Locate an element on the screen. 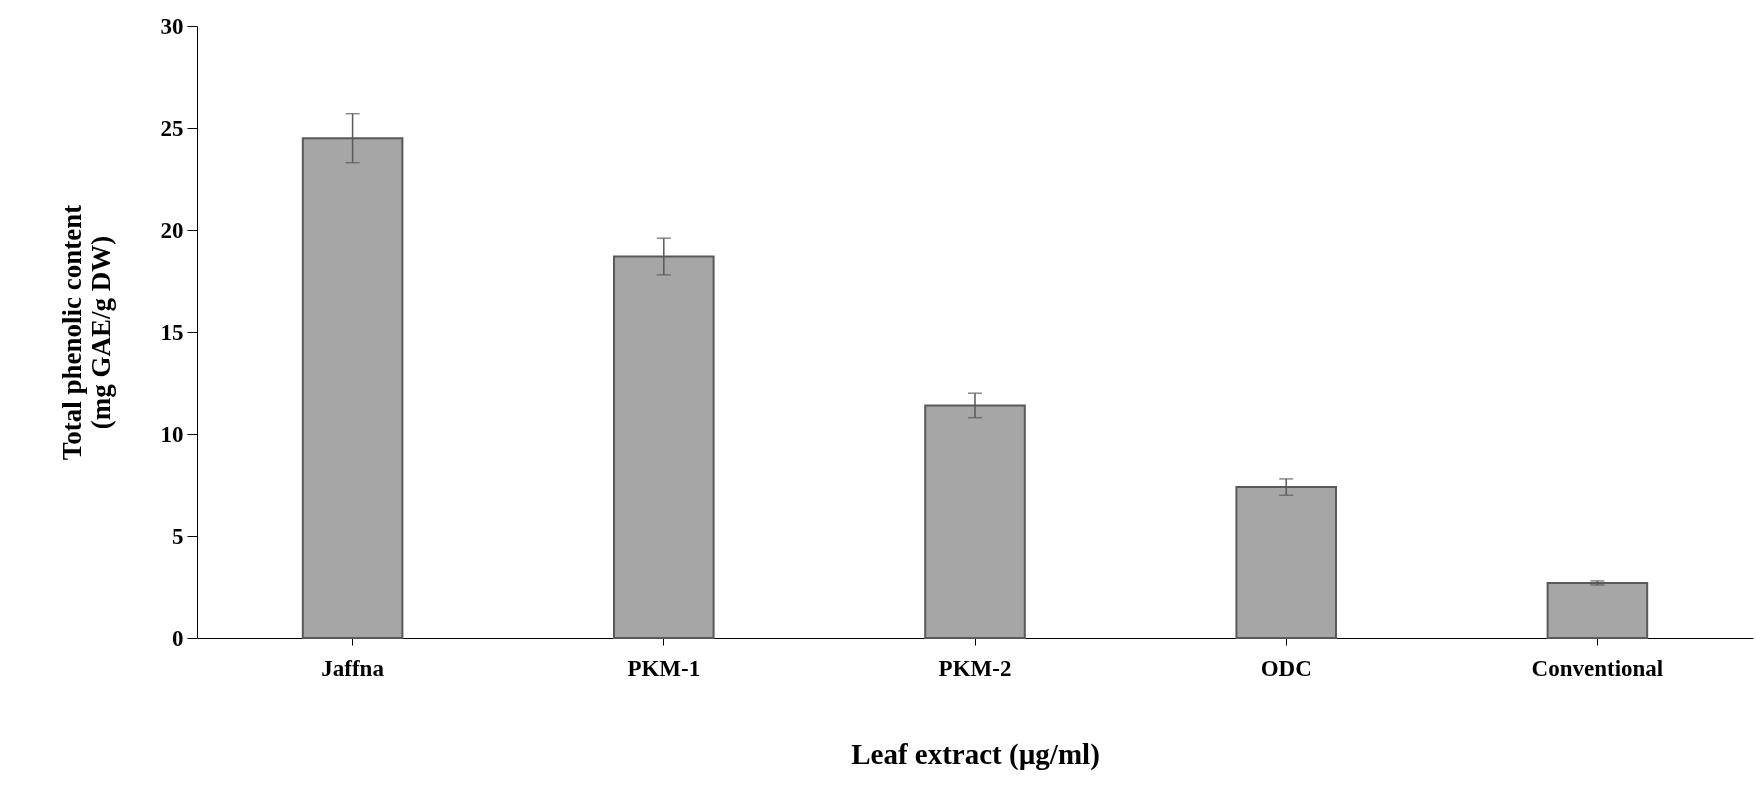 This screenshot has width=1756, height=795. x-tick-label: ODC is located at coordinates (1286, 668).